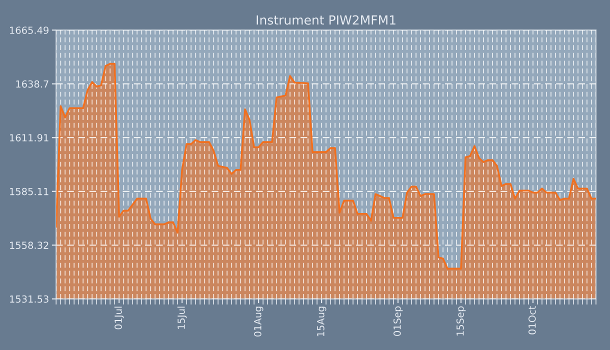  I want to click on x-tick-label: 01Aug, so click(259, 321).